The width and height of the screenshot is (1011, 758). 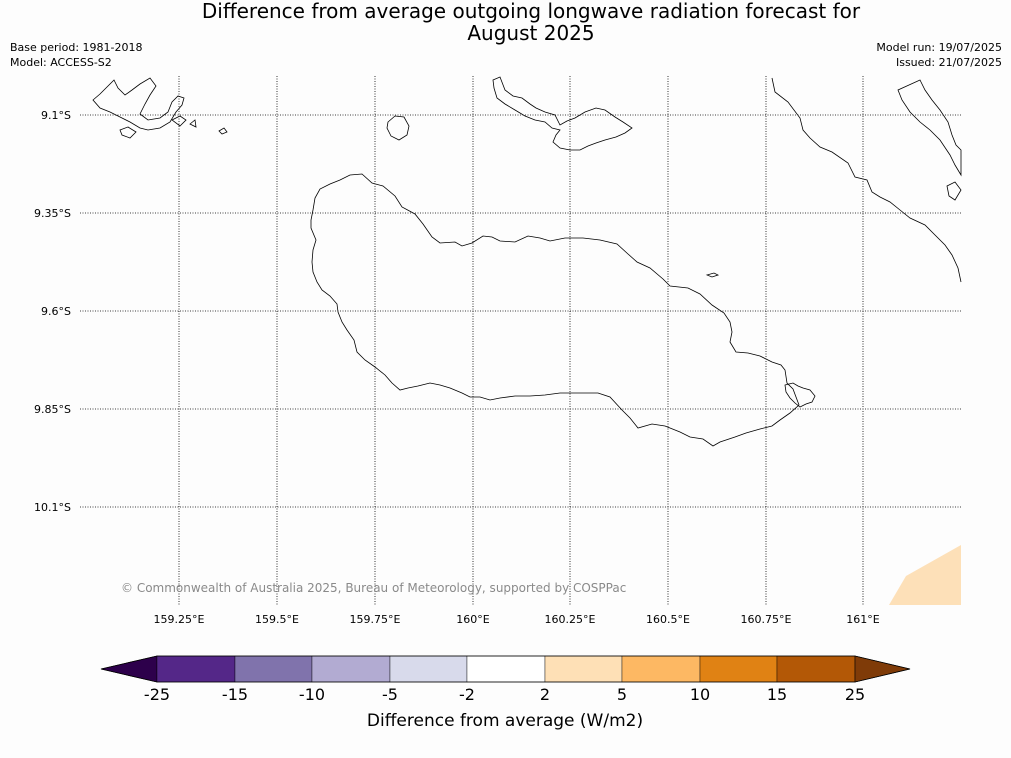 I want to click on colorbar-tick-label: -2, so click(x=467, y=694).